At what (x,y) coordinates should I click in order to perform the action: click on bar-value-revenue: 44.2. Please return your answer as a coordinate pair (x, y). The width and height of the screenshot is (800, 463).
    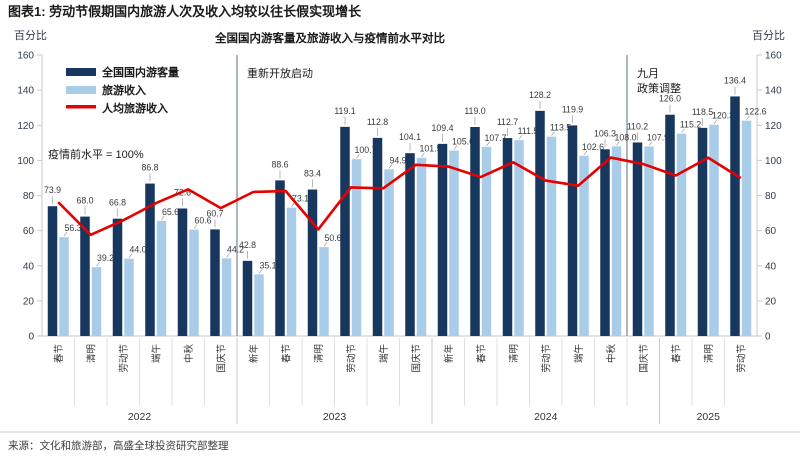
    Looking at the image, I should click on (235, 249).